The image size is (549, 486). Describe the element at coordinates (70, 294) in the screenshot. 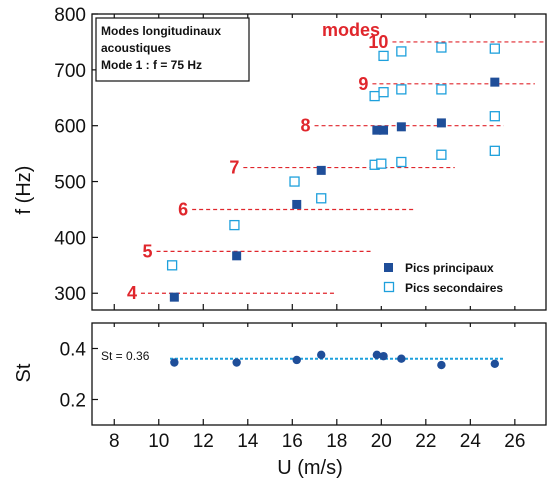

I see `top-y-tick-label: 300` at that location.